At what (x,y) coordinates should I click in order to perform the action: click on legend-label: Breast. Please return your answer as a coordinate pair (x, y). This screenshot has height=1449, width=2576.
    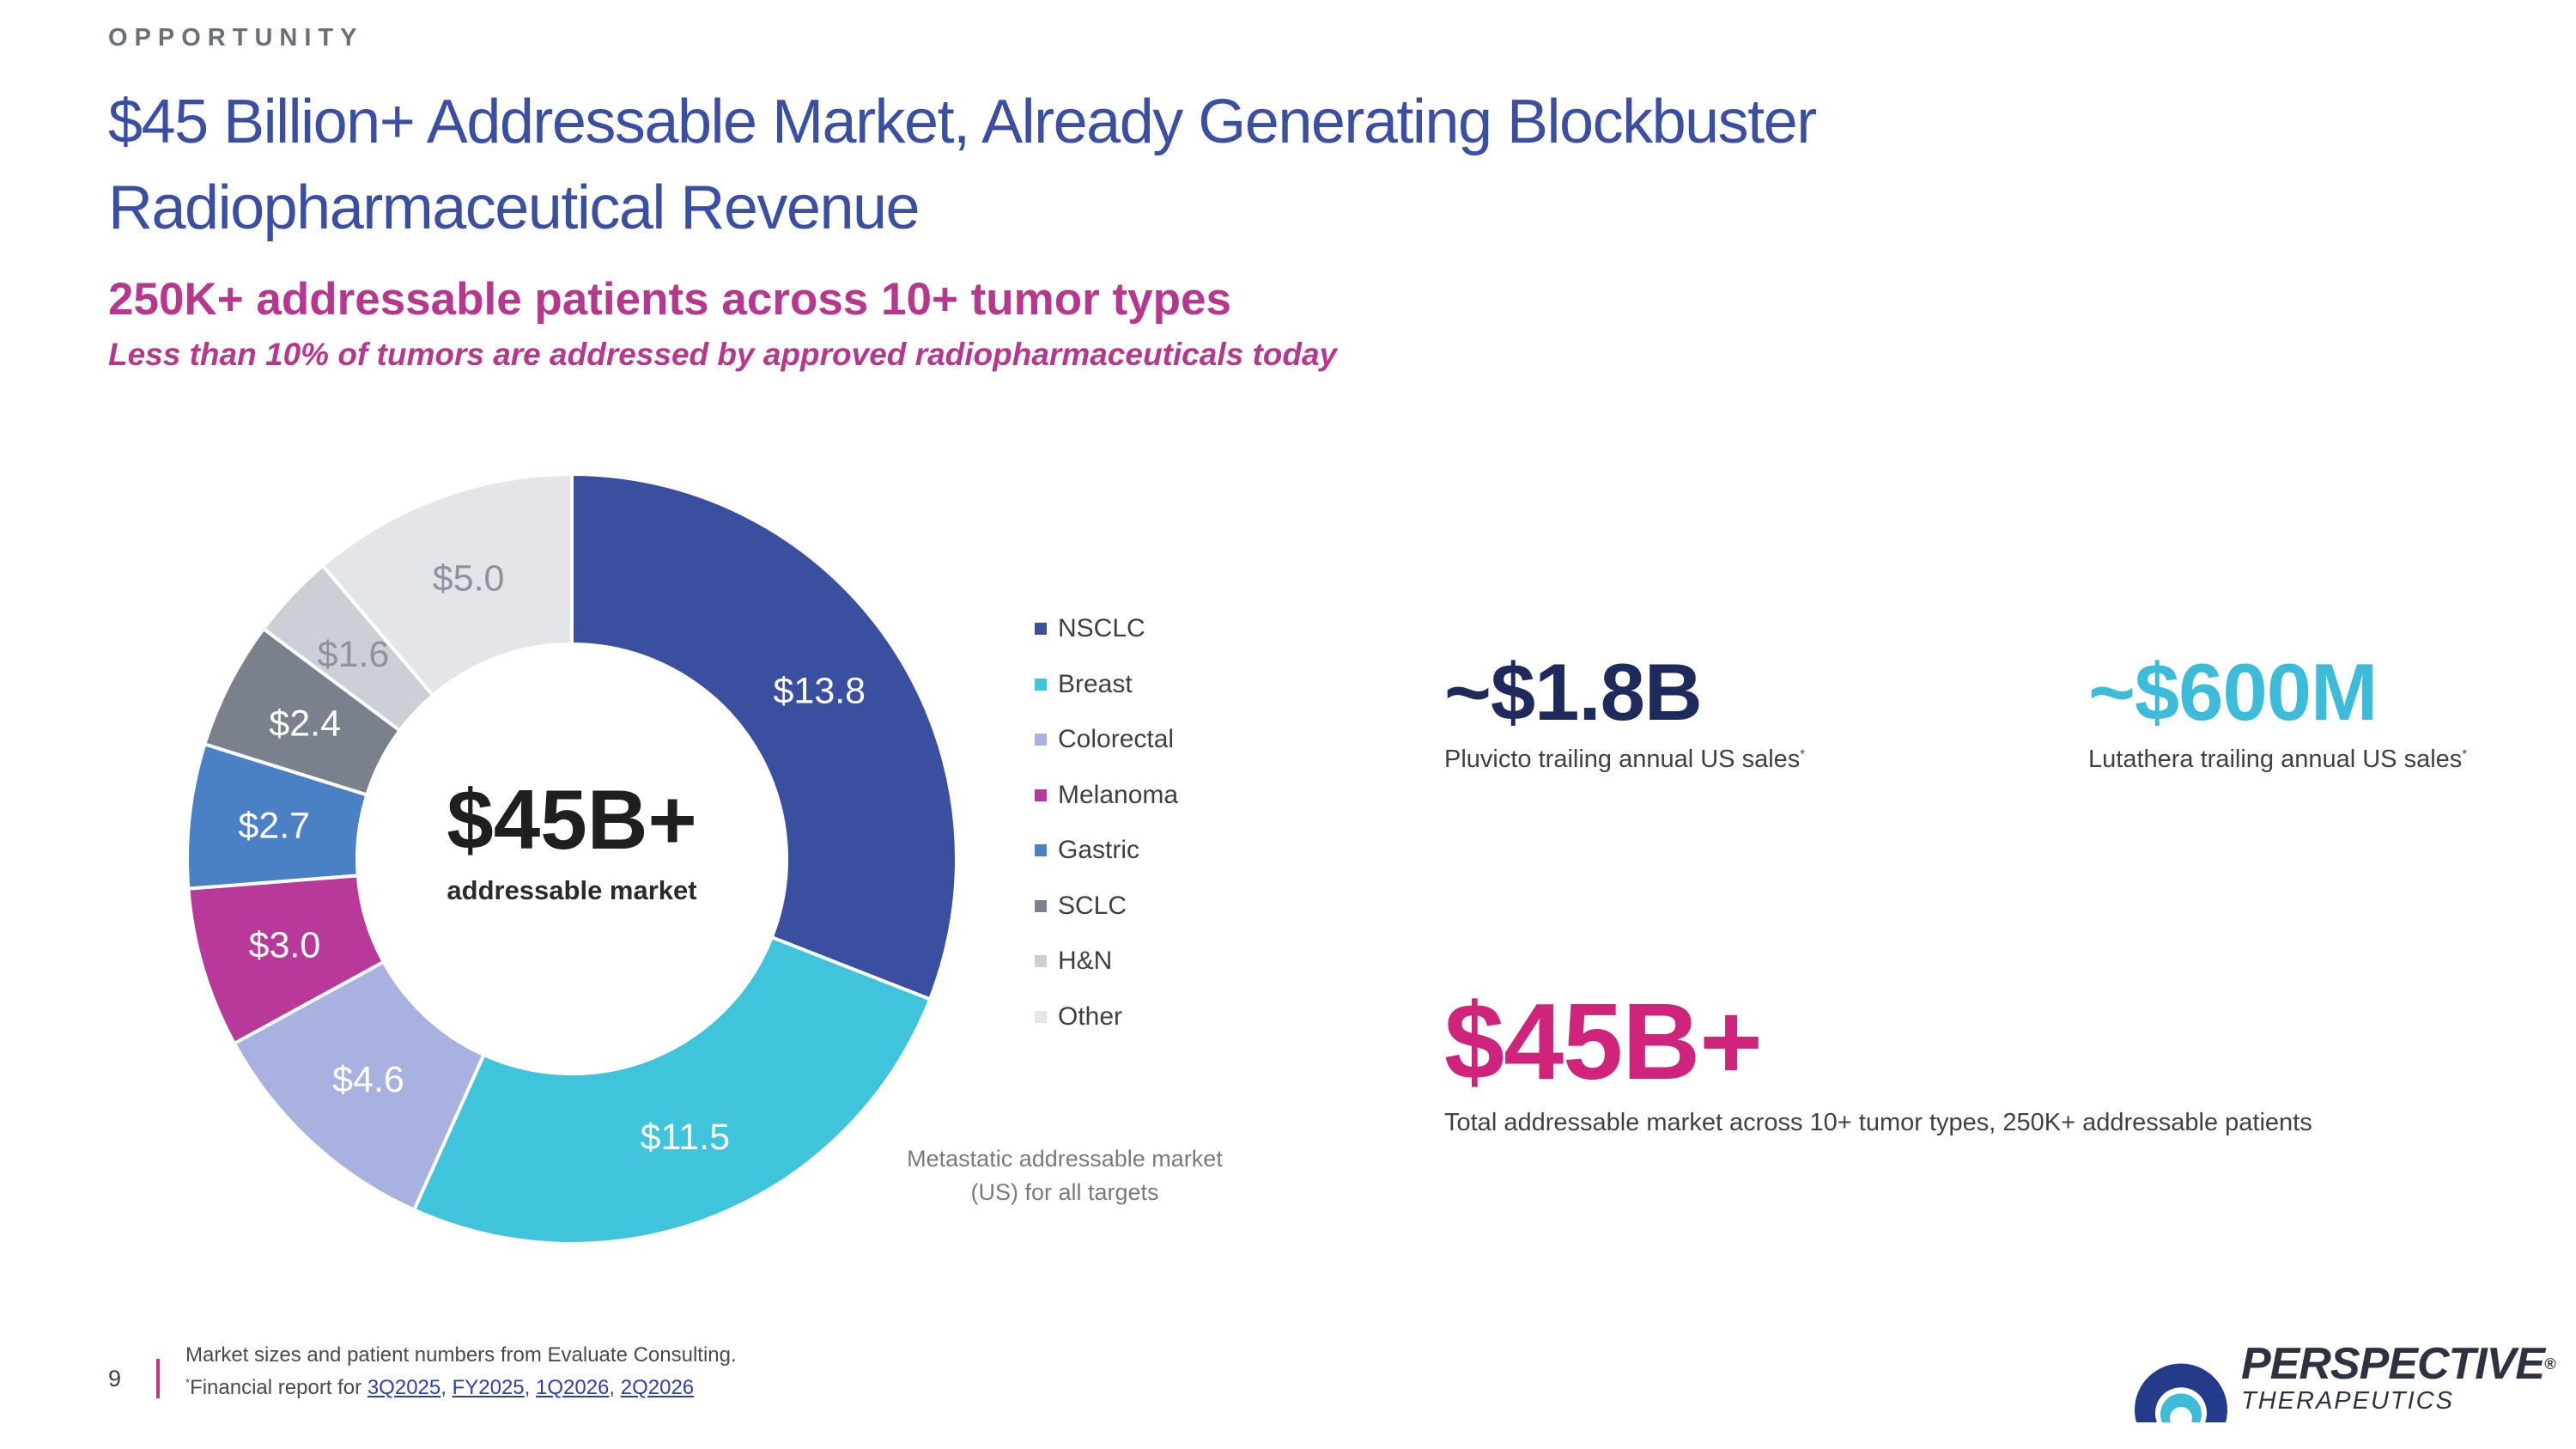
    Looking at the image, I should click on (1096, 683).